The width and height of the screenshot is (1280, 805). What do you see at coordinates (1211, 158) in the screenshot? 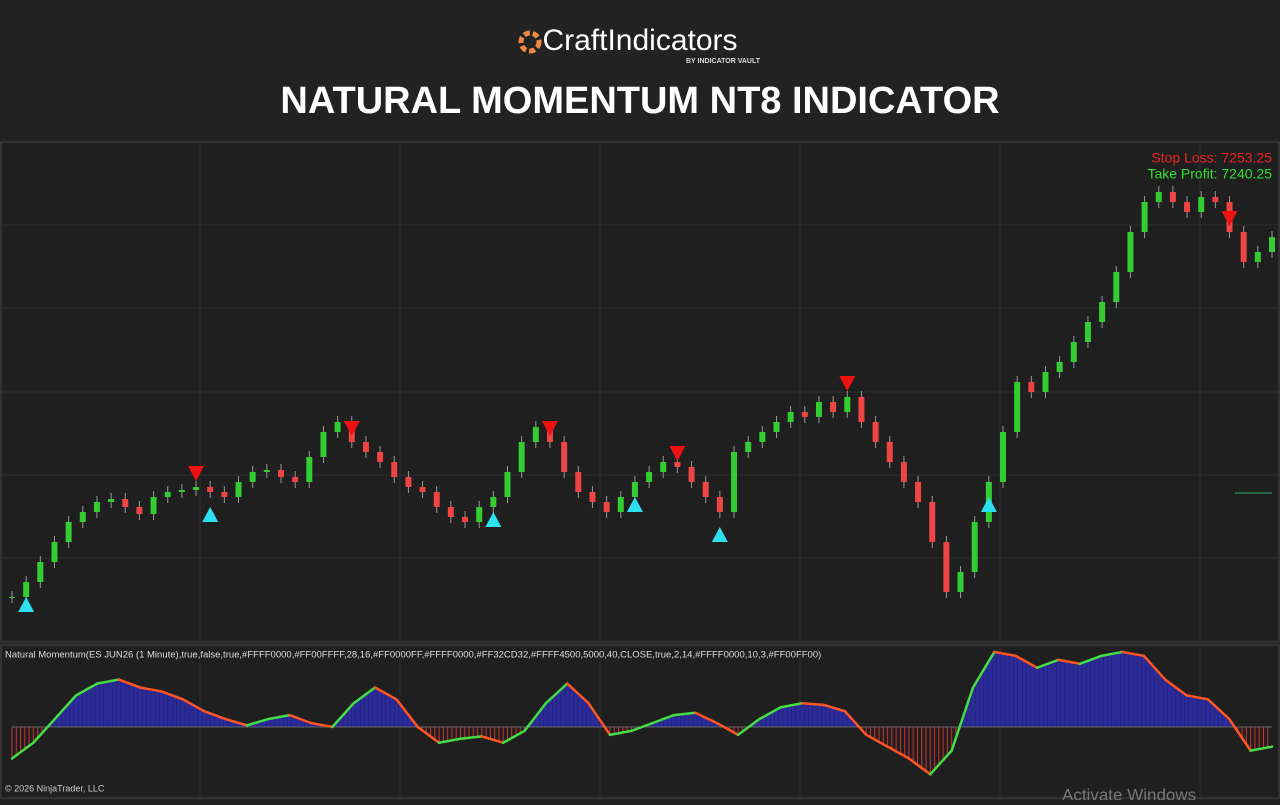
I see `stop-loss: Stop Loss: 7253.25` at bounding box center [1211, 158].